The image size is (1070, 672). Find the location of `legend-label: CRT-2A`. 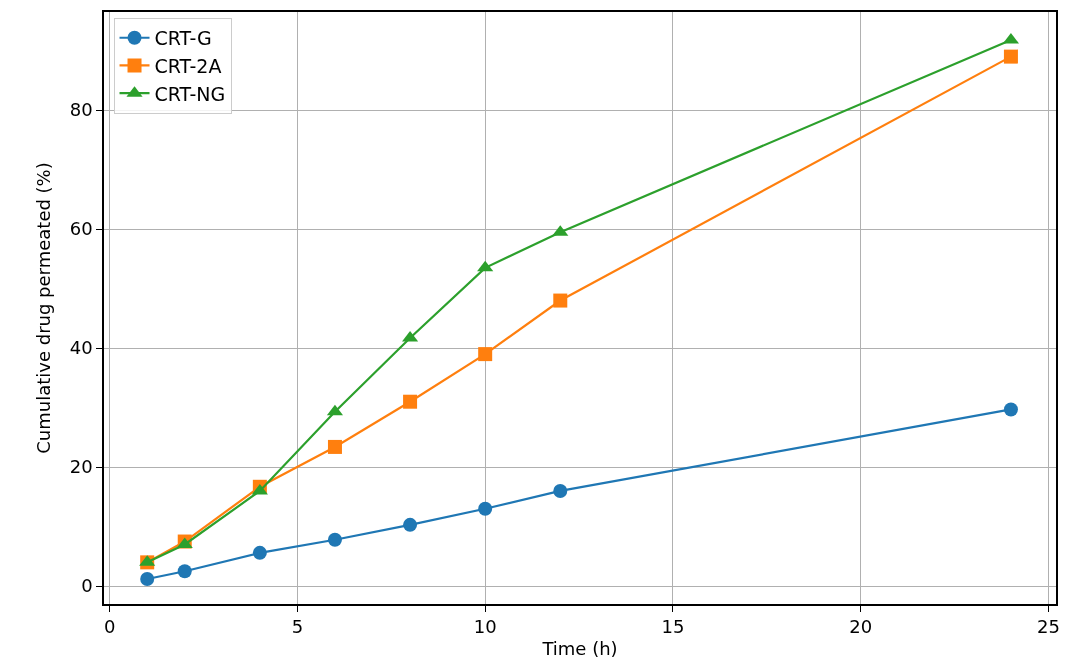

legend-label: CRT-2A is located at coordinates (188, 65).